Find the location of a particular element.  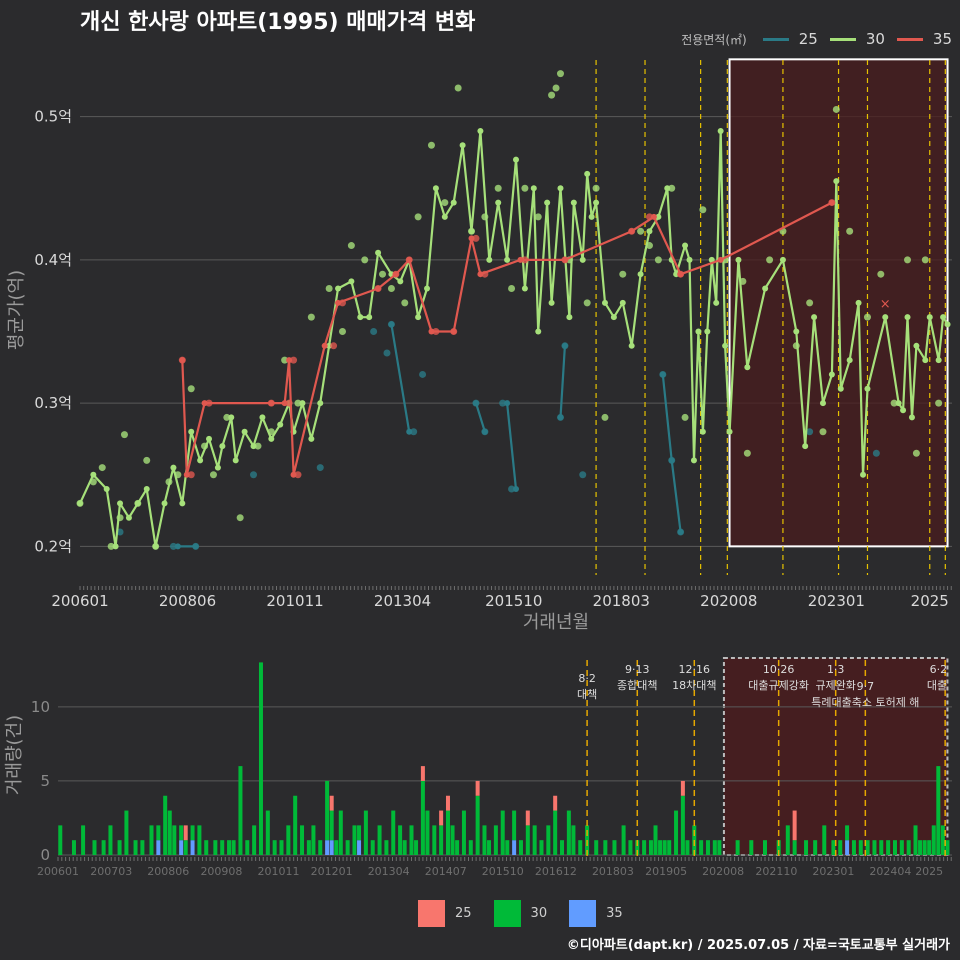

bar-x-tick-label: 200601 is located at coordinates (58, 871).